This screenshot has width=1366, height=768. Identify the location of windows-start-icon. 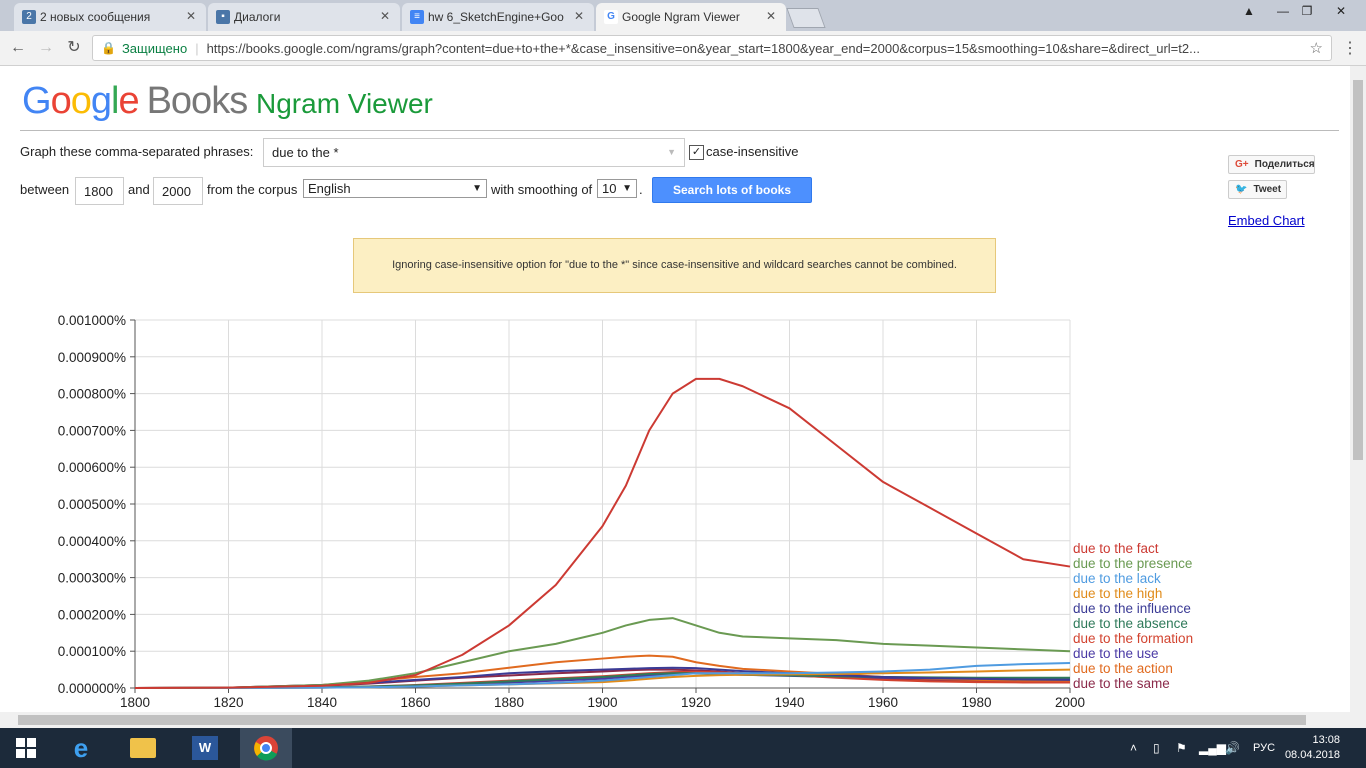
(26, 748).